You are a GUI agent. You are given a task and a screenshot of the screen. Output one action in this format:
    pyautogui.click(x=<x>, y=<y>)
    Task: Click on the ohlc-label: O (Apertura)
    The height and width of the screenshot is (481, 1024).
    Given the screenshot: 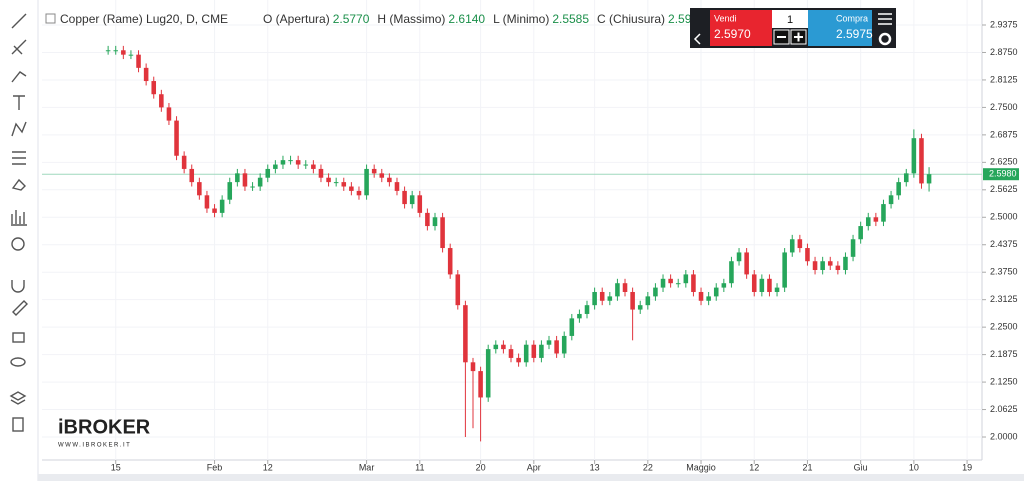 What is the action you would take?
    pyautogui.click(x=296, y=19)
    